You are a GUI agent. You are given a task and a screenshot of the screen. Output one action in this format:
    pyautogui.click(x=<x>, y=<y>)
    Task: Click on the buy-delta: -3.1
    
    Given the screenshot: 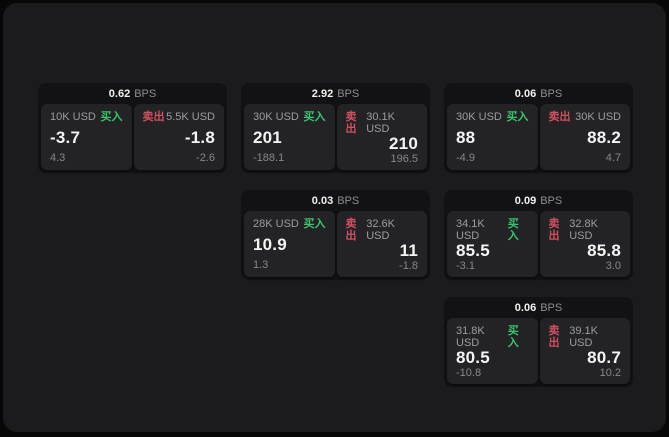 What is the action you would take?
    pyautogui.click(x=465, y=266)
    